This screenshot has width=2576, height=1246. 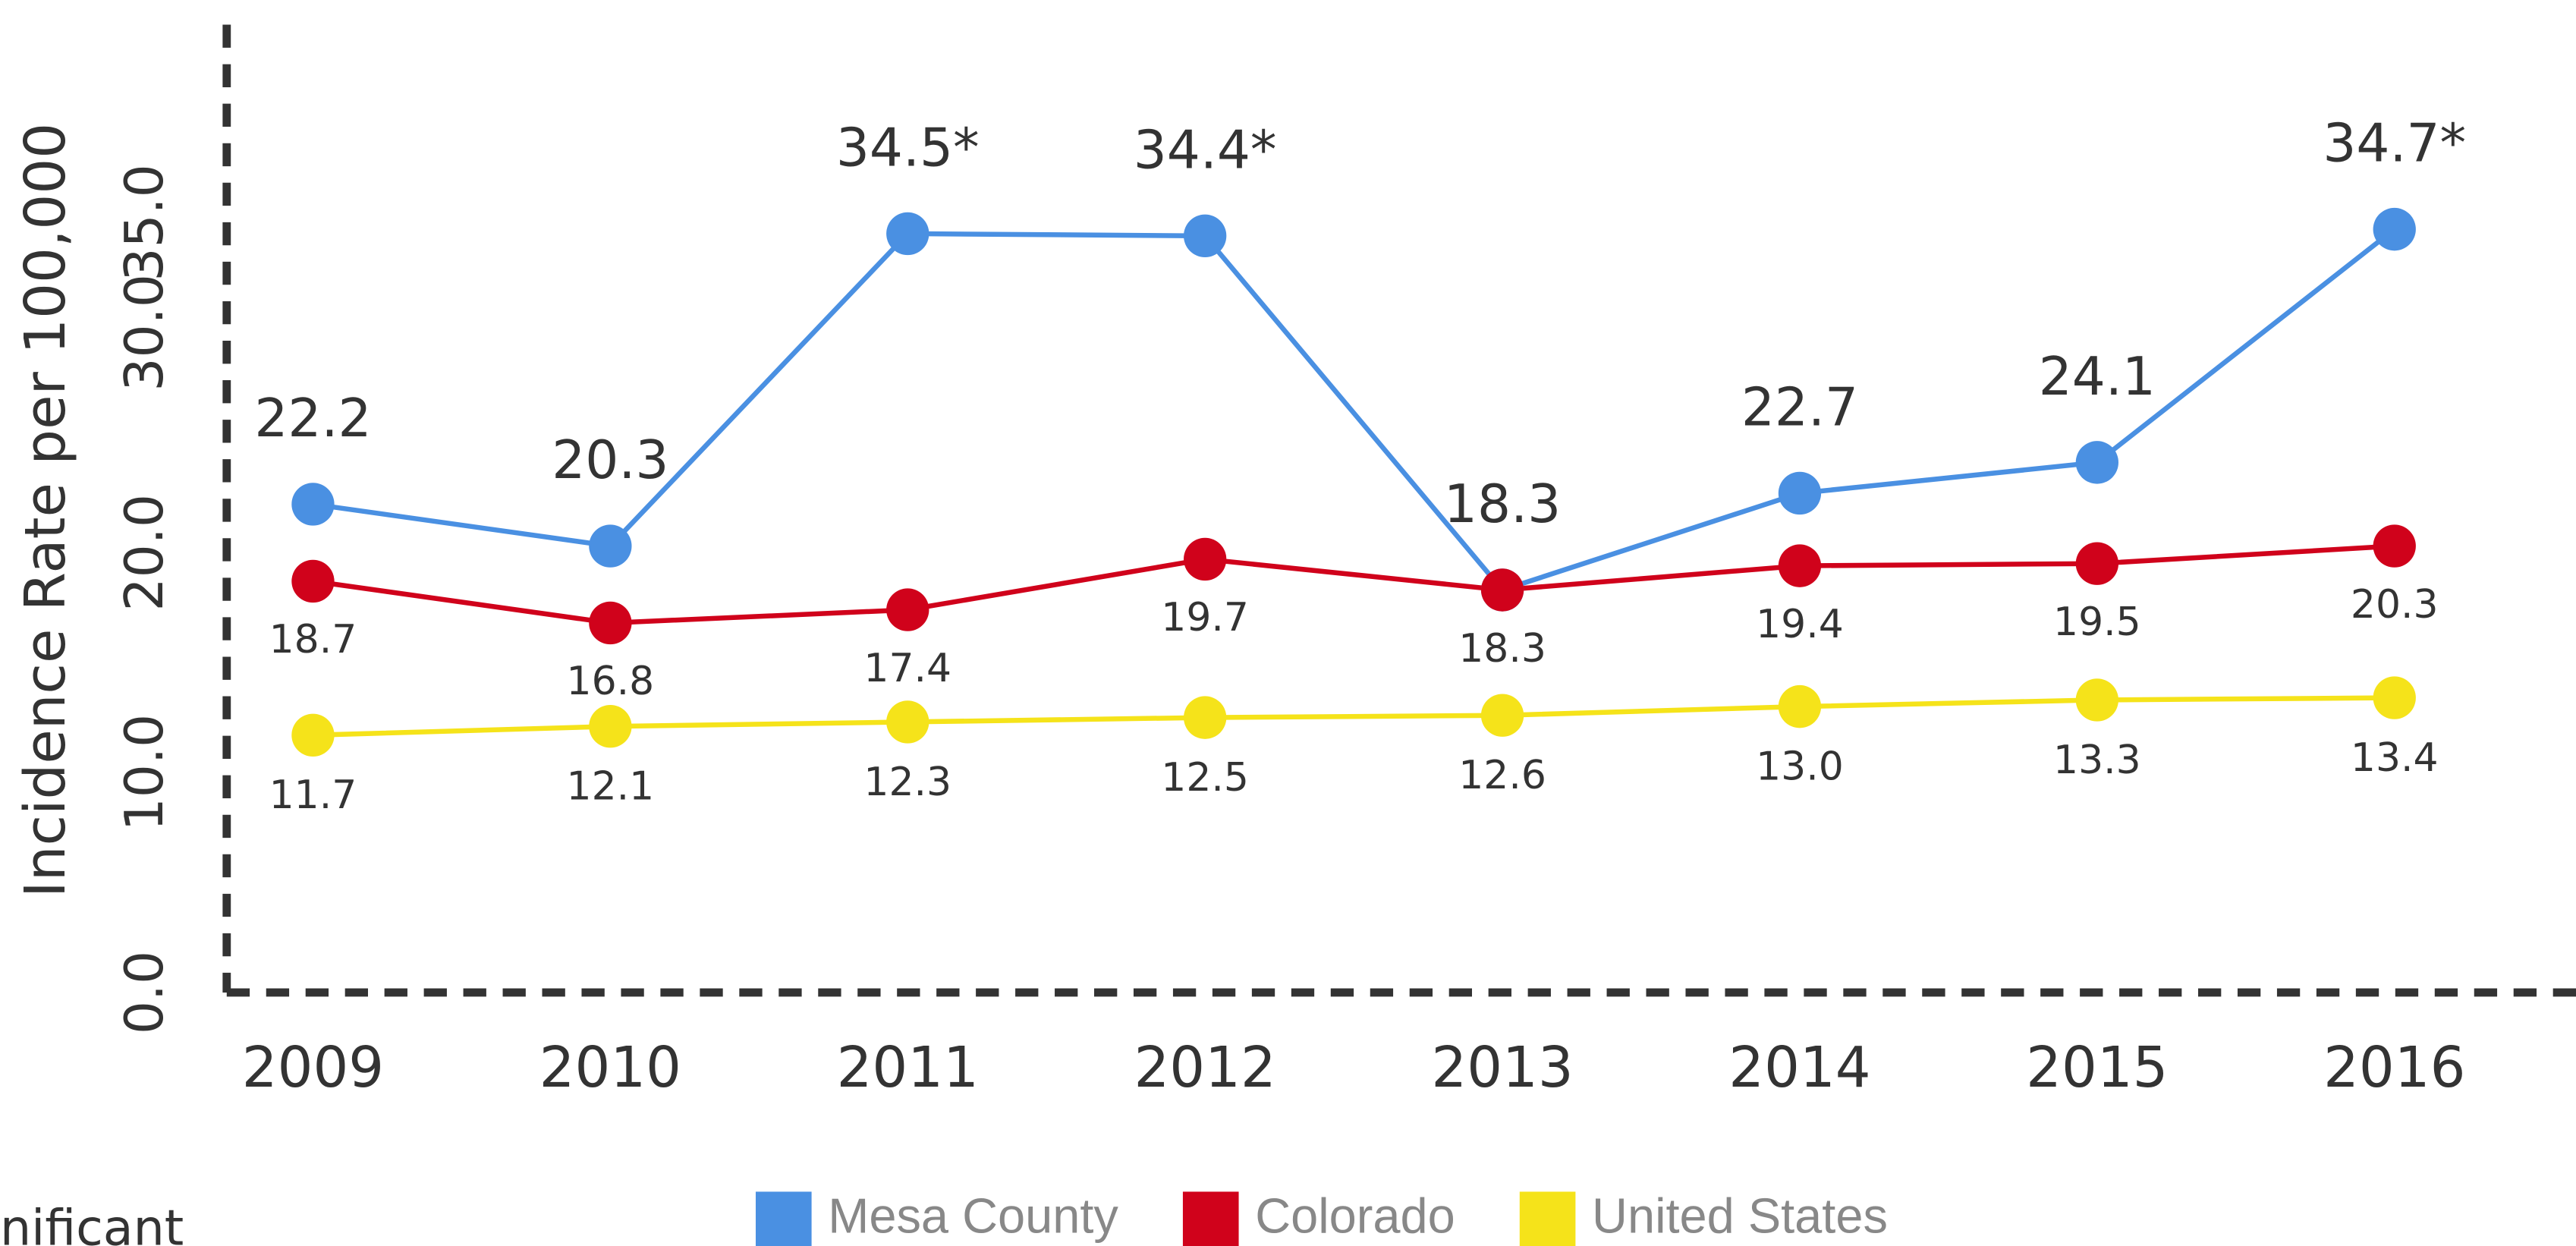 What do you see at coordinates (611, 787) in the screenshot?
I see `data-label: 12.1` at bounding box center [611, 787].